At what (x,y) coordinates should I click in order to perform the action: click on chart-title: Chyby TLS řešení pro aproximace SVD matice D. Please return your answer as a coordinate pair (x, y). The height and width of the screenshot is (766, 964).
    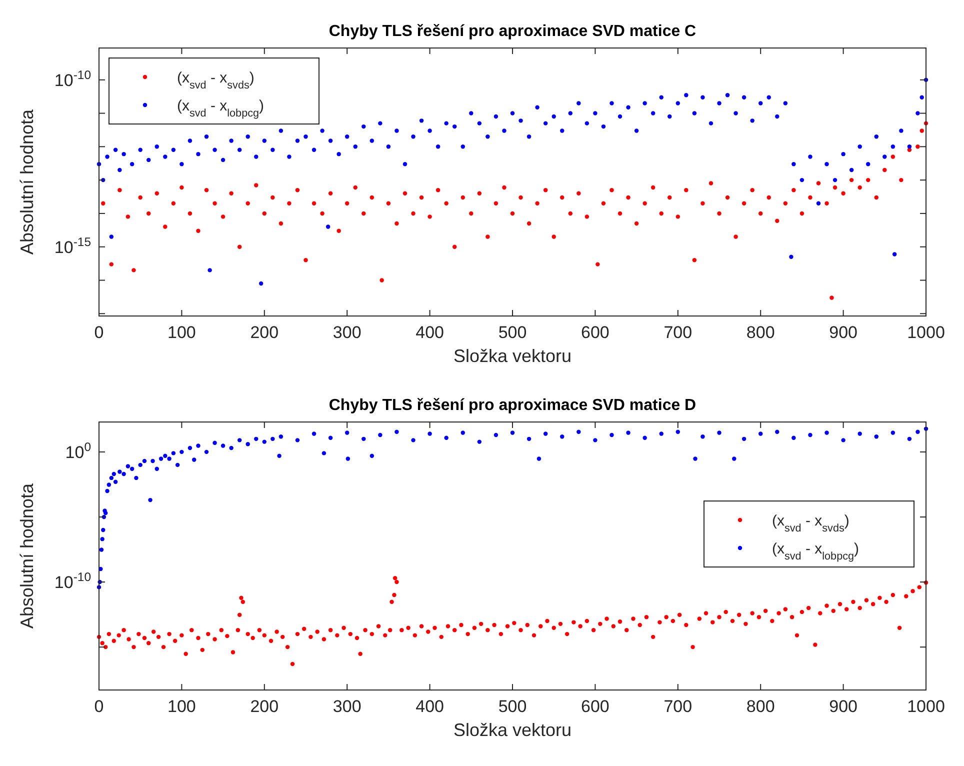
    Looking at the image, I should click on (512, 405).